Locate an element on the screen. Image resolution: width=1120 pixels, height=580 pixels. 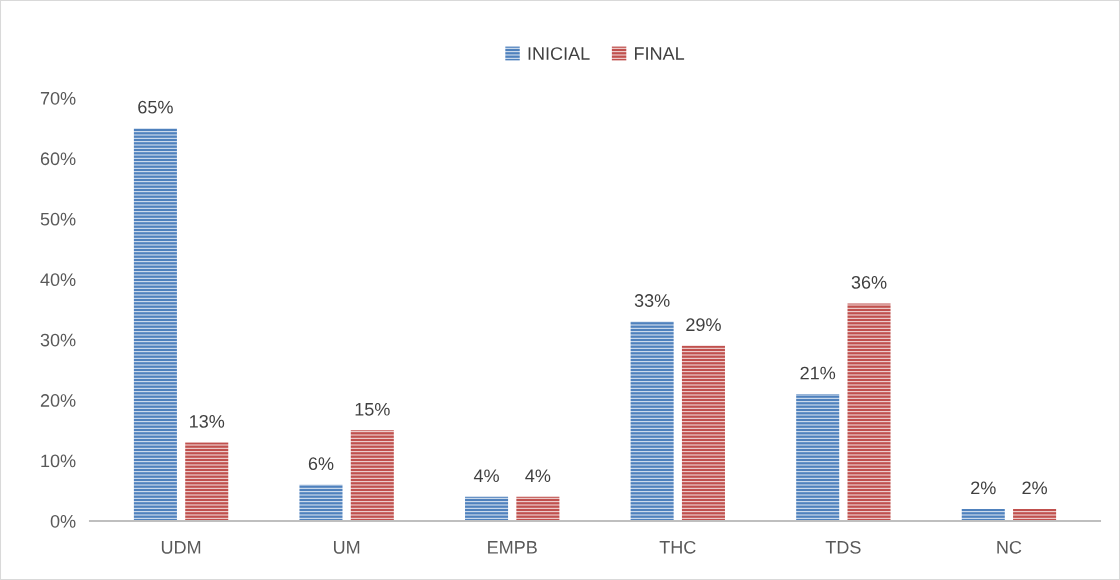
y-tick-label: 50% is located at coordinates (58, 219).